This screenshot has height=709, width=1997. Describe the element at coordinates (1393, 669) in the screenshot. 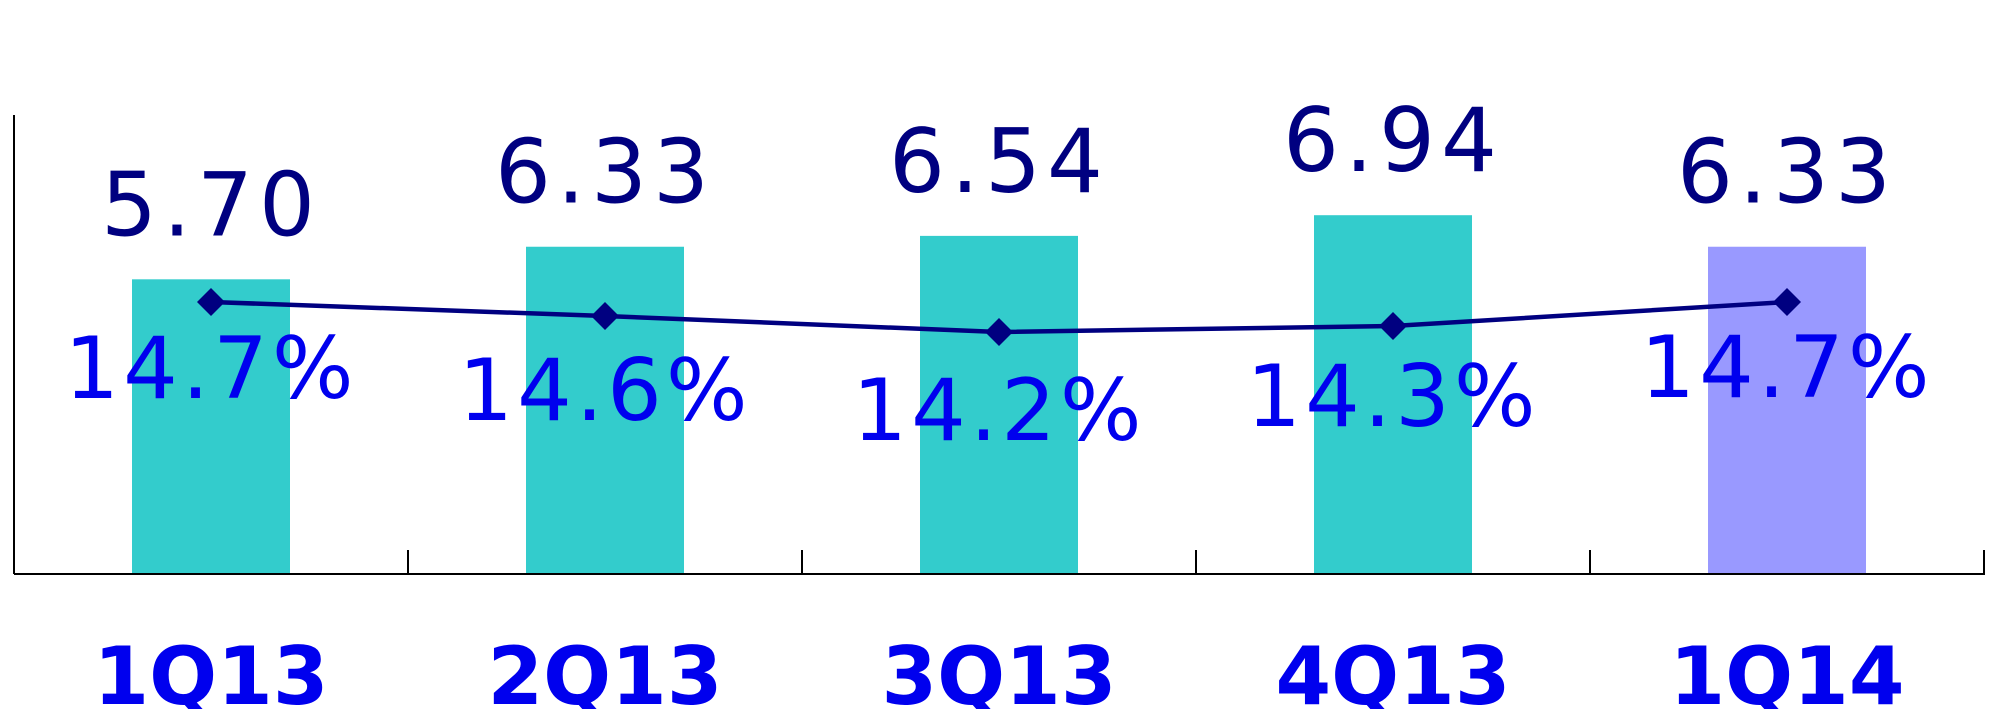

I see `x-tick-label: 4Q13` at that location.